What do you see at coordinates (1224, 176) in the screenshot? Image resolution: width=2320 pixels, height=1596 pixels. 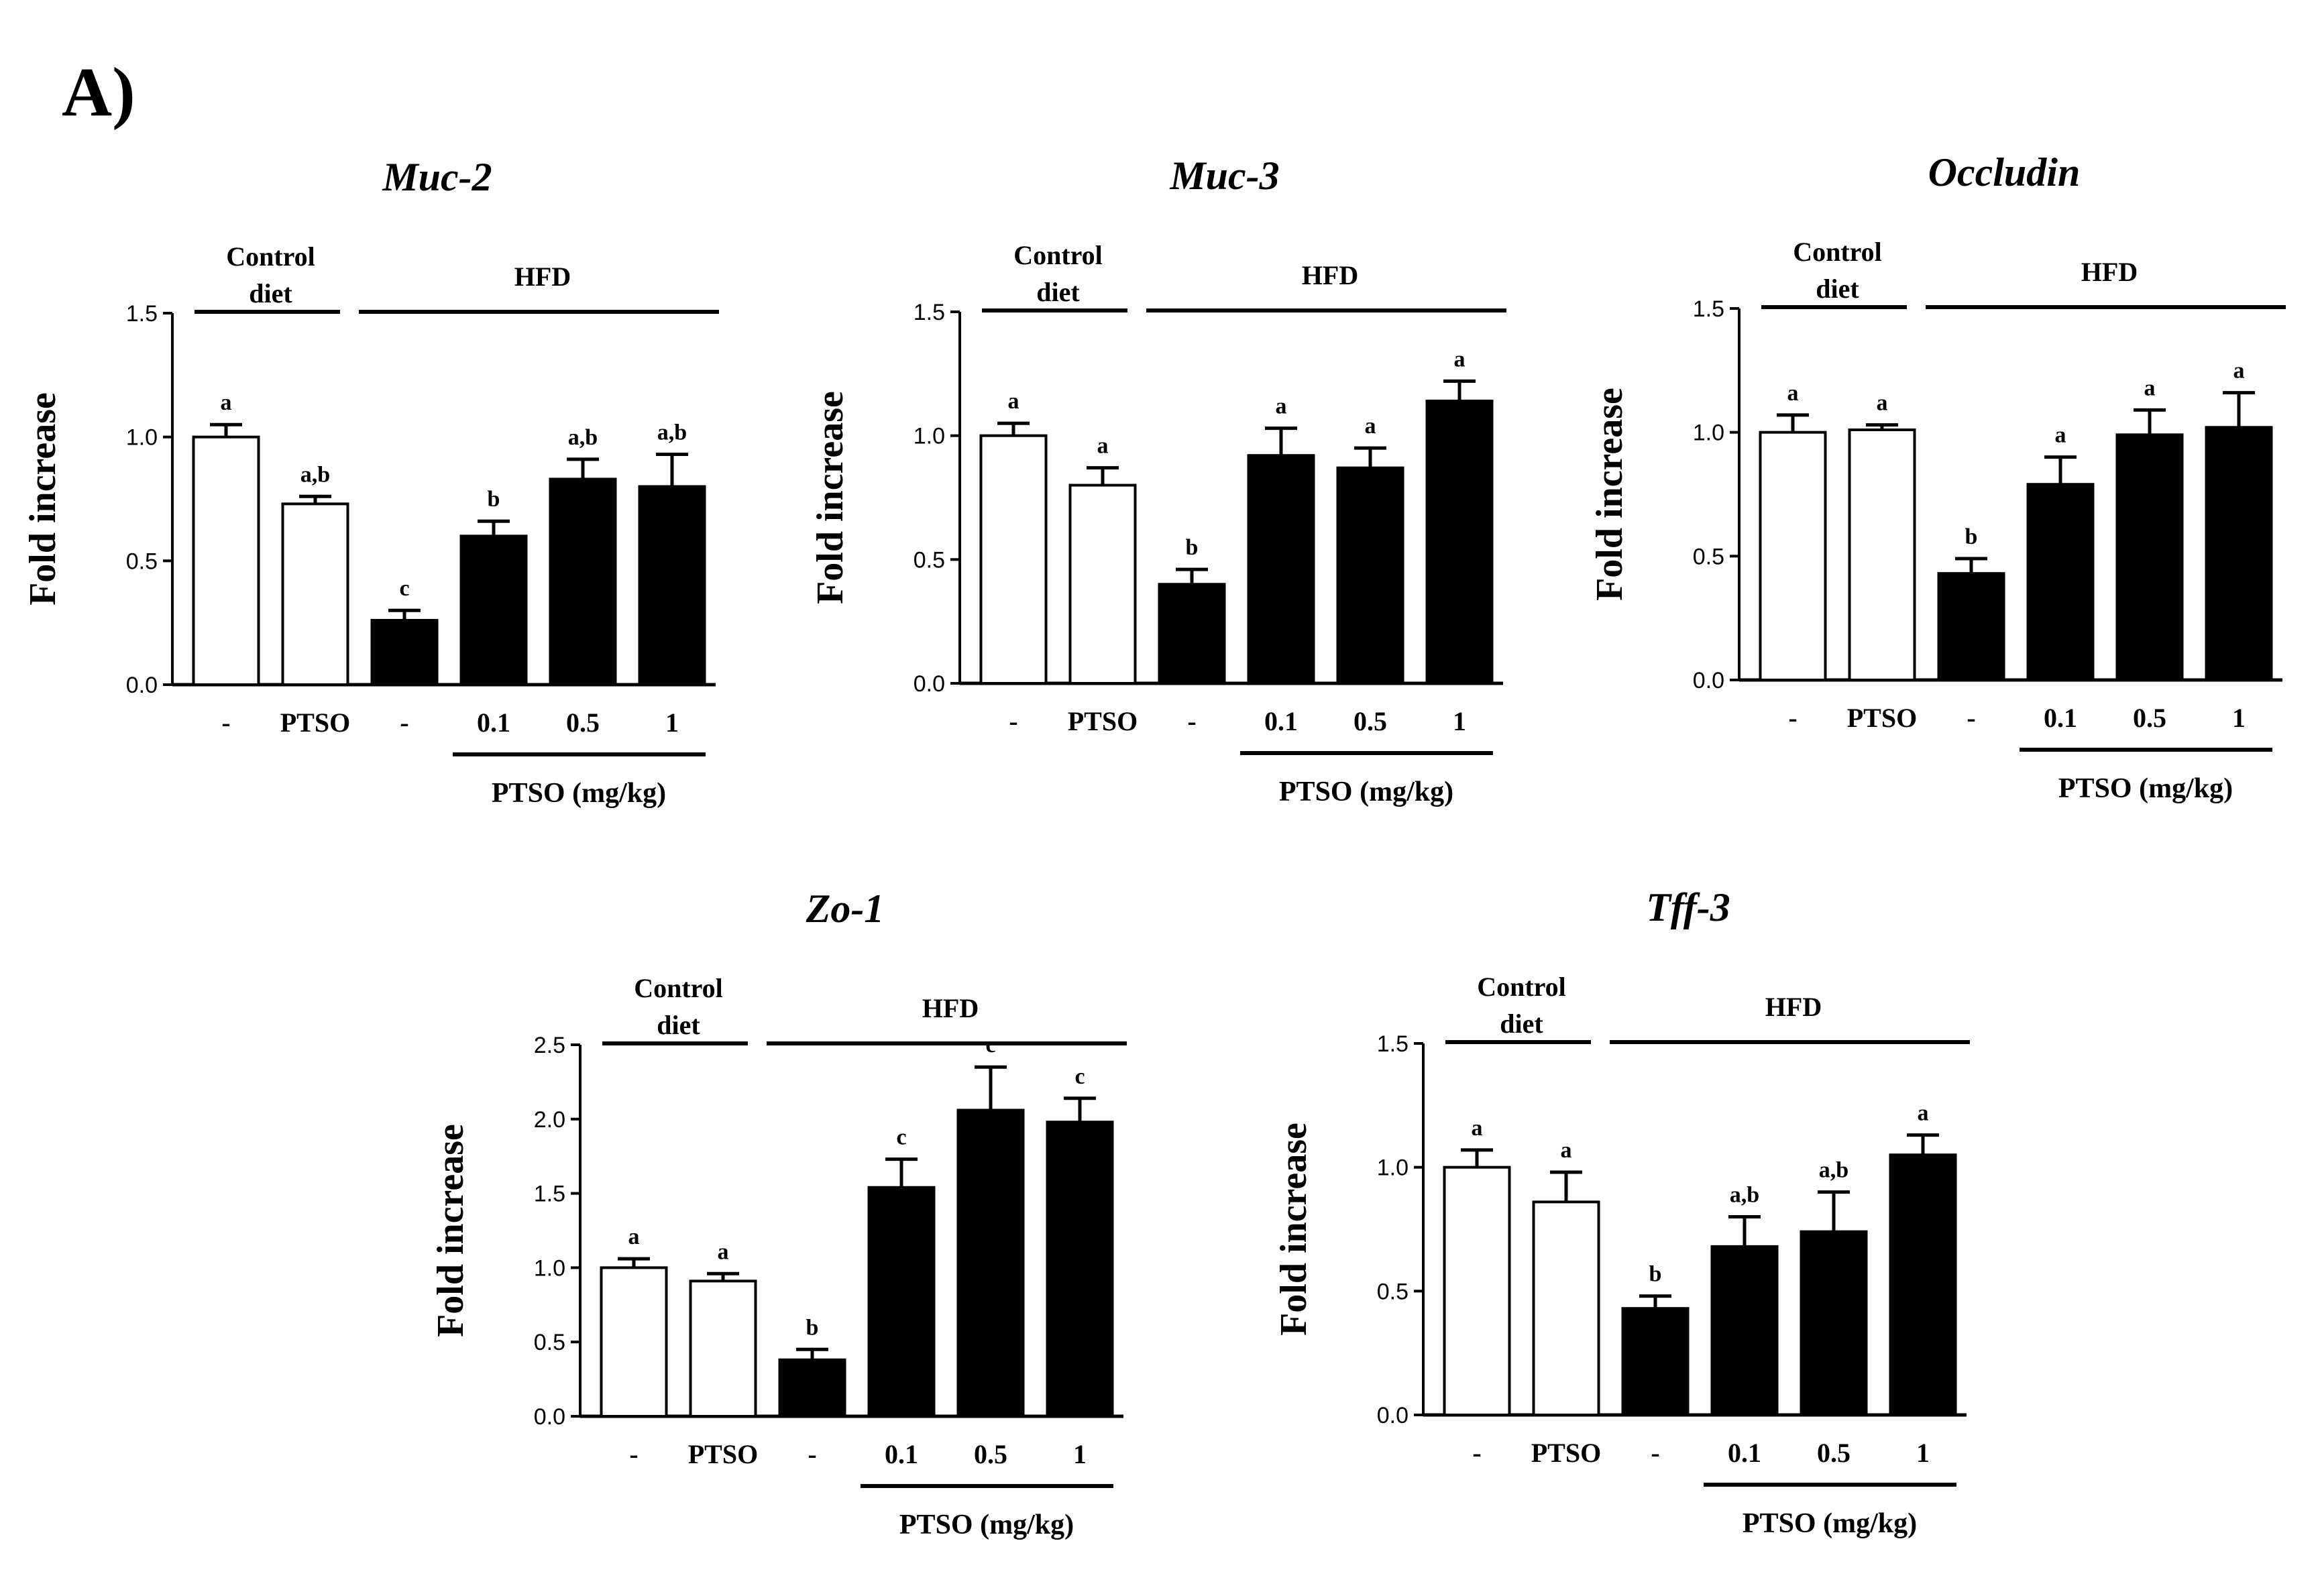 I see `chart-title: Muc-3` at bounding box center [1224, 176].